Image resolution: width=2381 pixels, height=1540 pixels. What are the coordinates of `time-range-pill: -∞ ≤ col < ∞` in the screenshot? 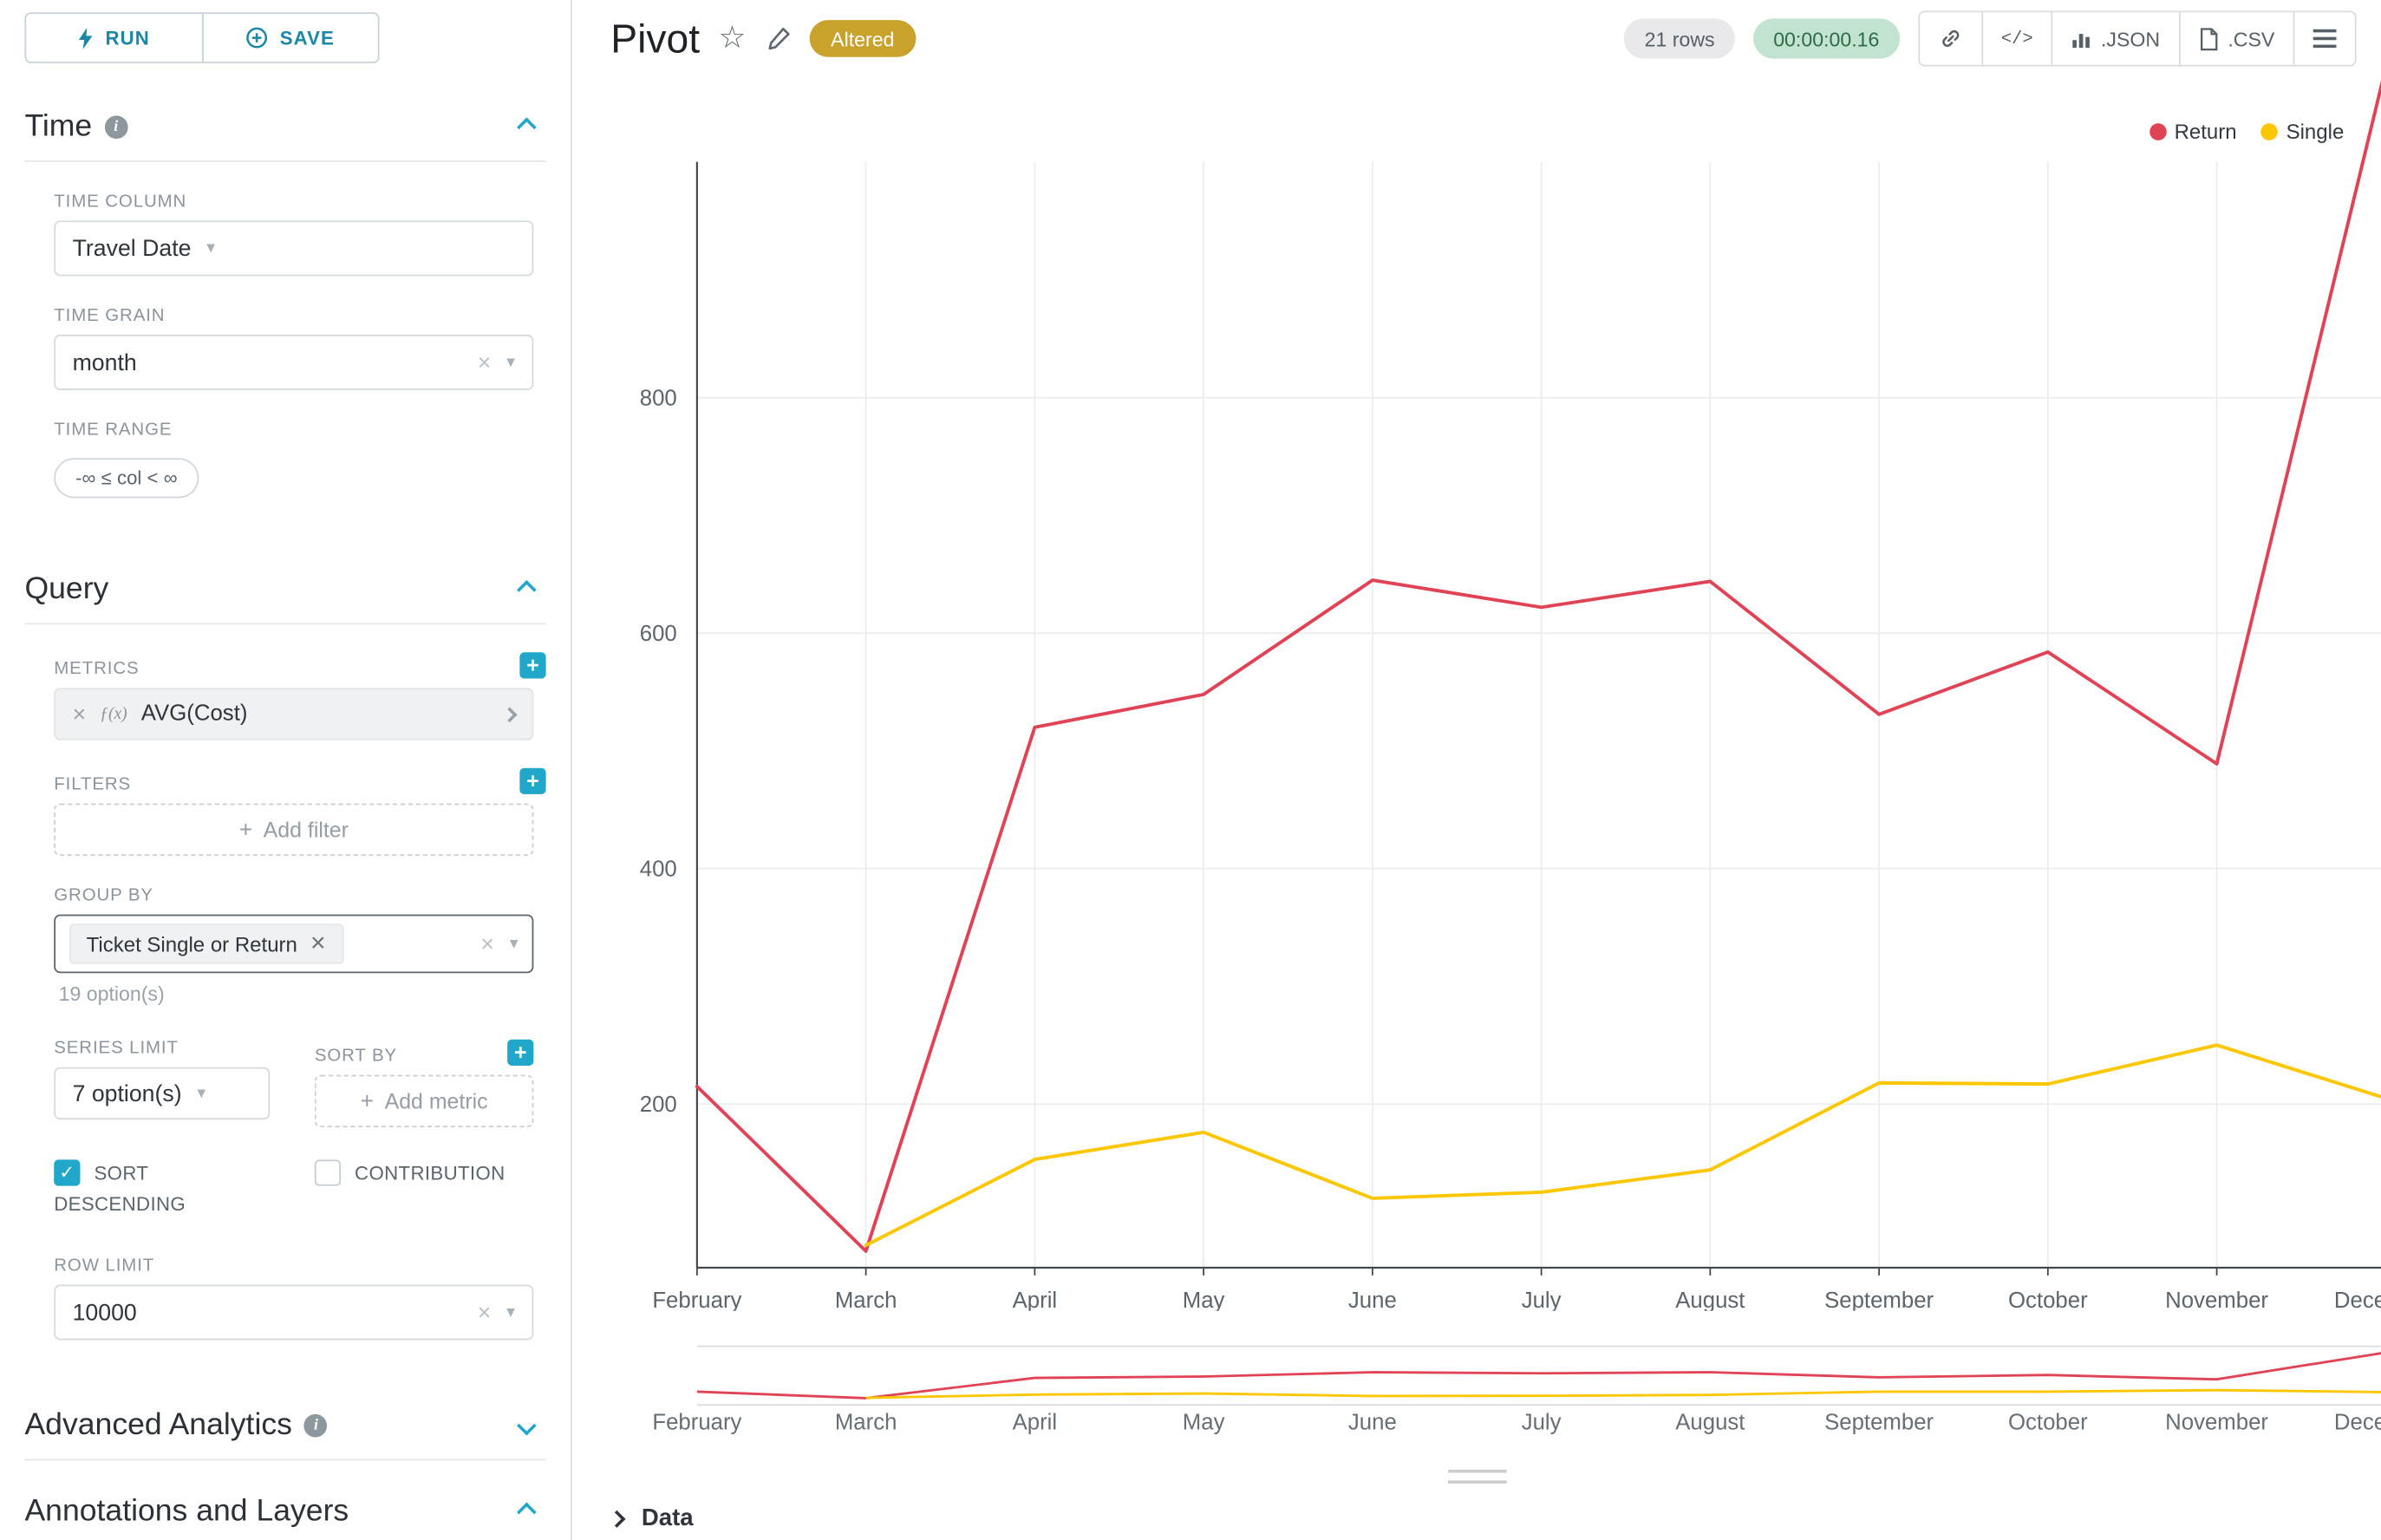 It's located at (127, 478).